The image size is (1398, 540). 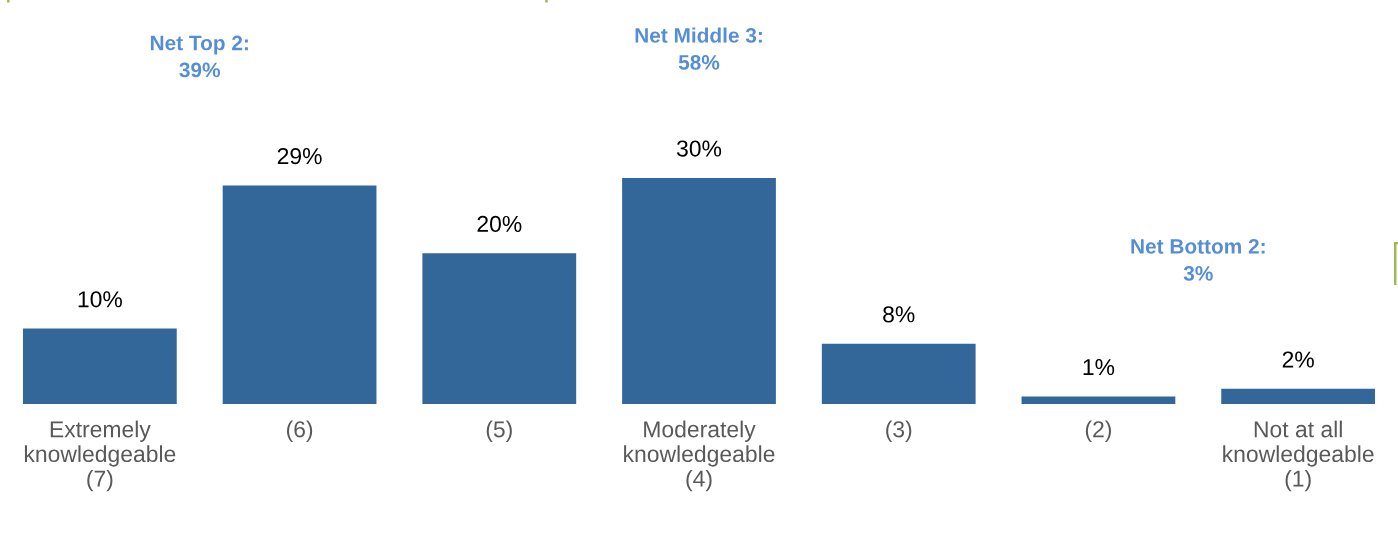 I want to click on x-tick-label: (3), so click(x=899, y=431).